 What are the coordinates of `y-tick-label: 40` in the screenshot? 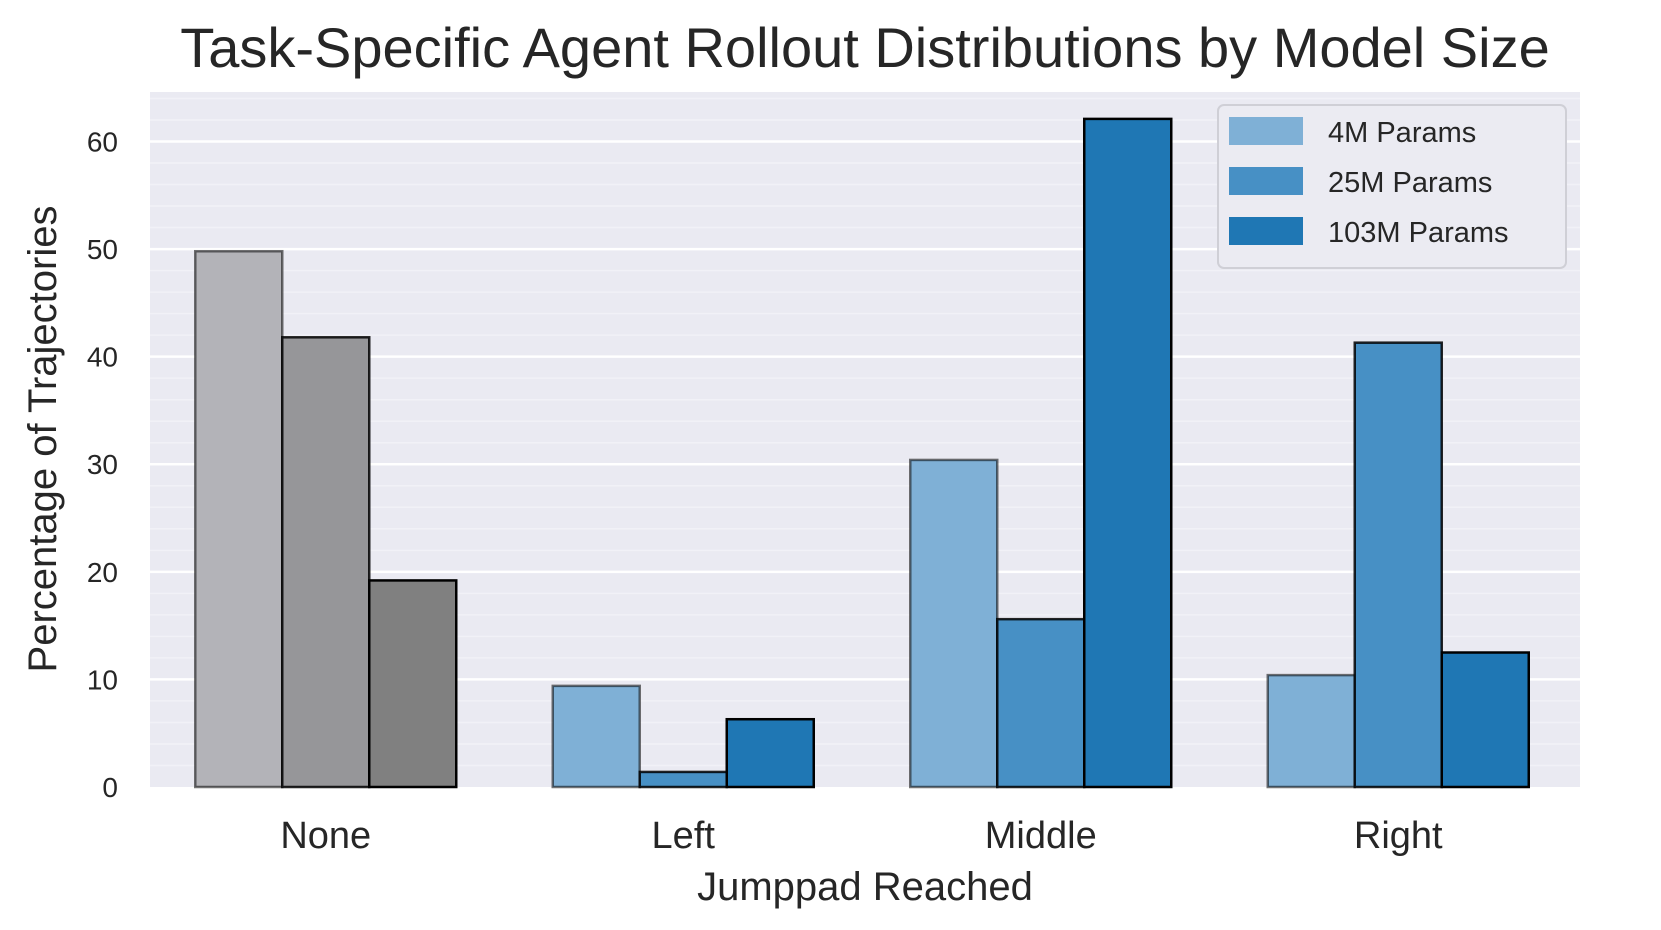 It's located at (102, 357).